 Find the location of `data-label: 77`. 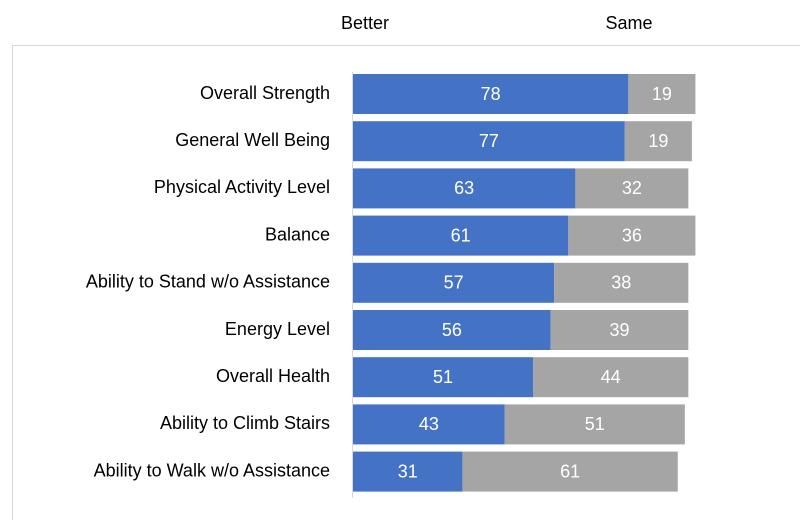

data-label: 77 is located at coordinates (489, 141).